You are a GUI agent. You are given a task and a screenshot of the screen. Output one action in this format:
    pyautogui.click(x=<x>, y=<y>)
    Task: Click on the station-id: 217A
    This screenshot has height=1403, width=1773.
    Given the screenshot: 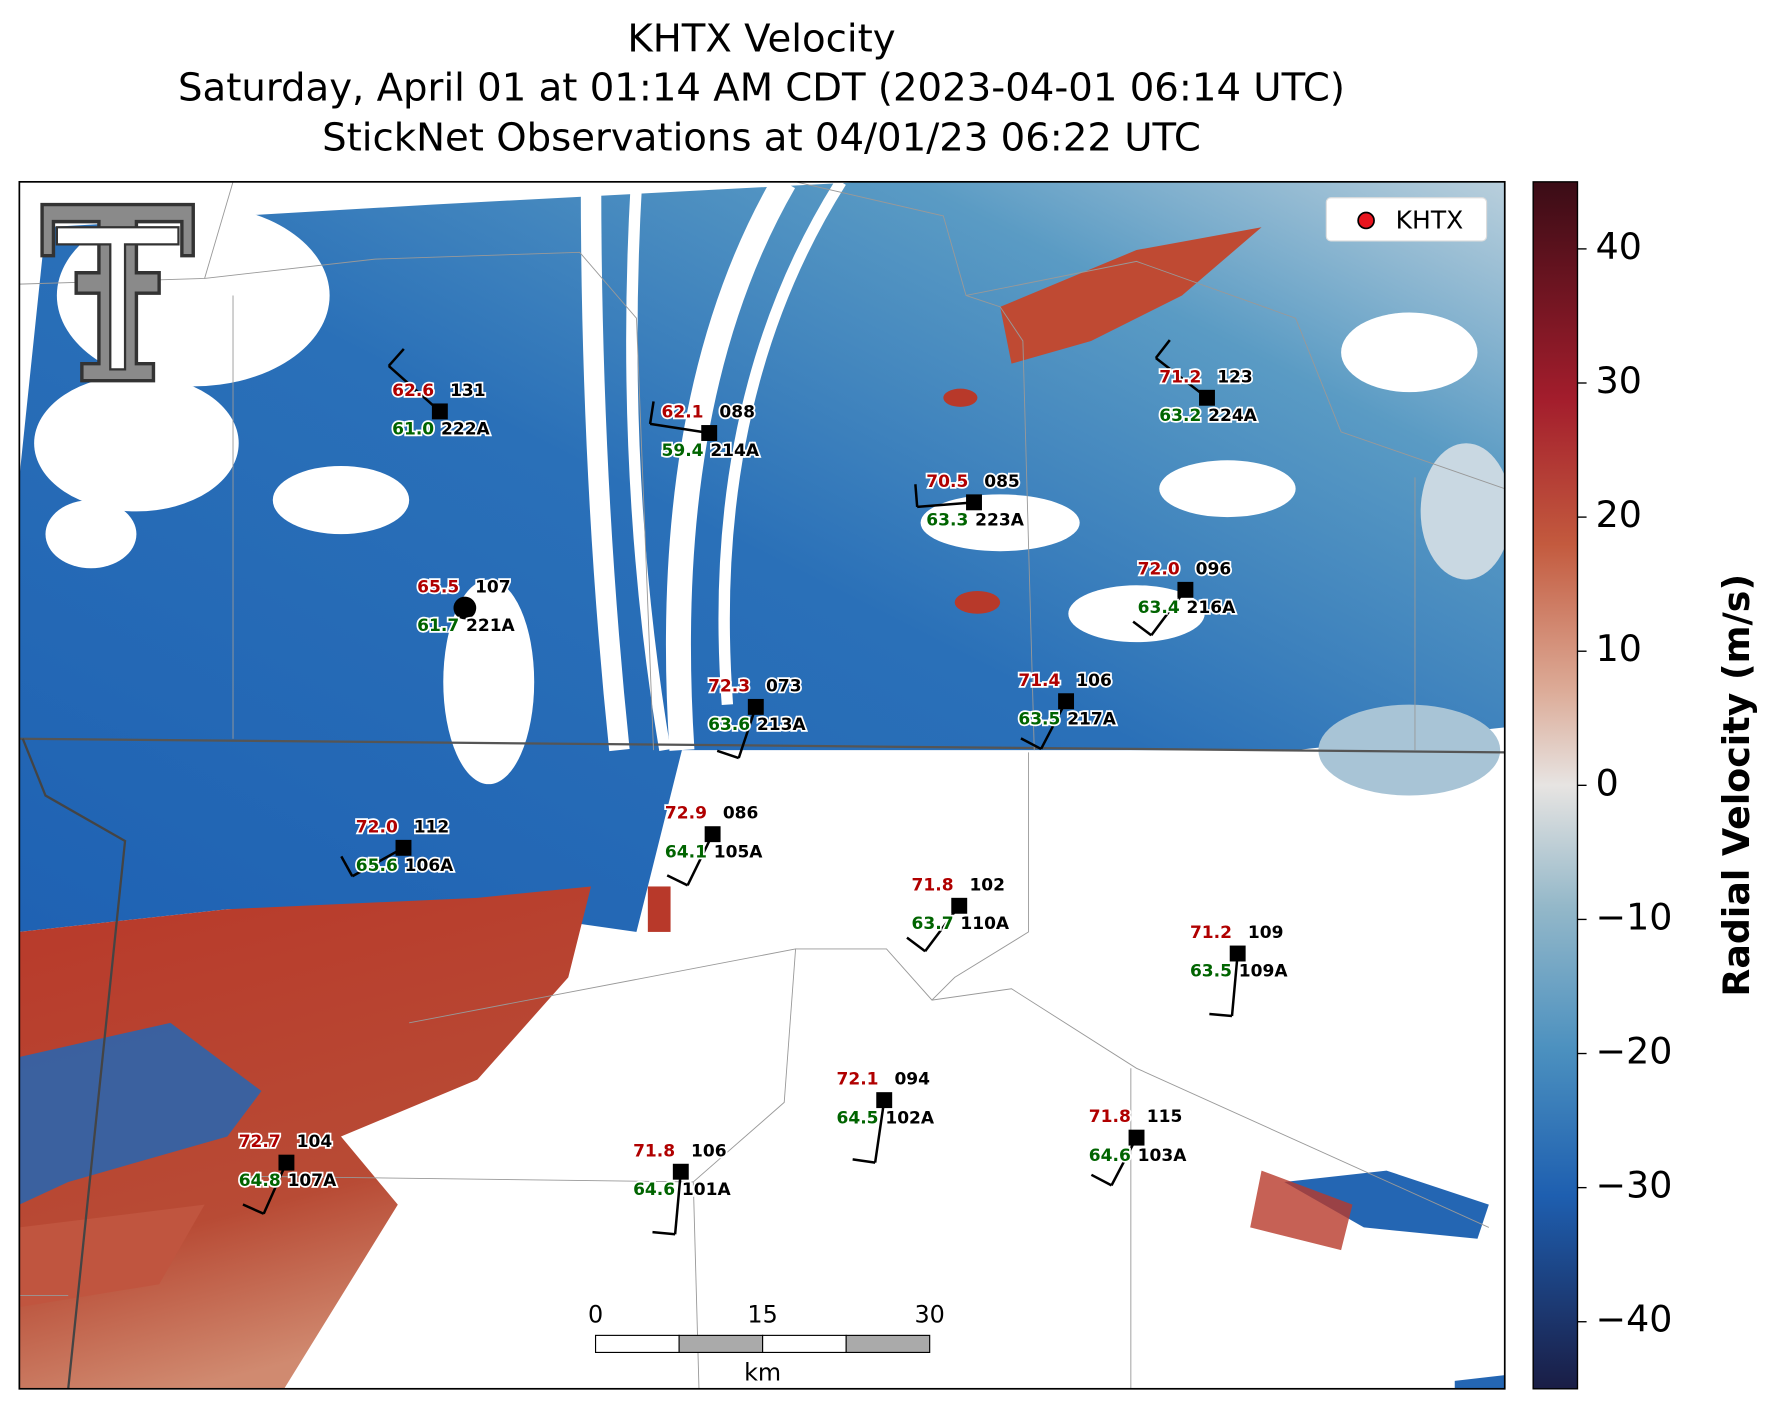 What is the action you would take?
    pyautogui.click(x=1092, y=719)
    